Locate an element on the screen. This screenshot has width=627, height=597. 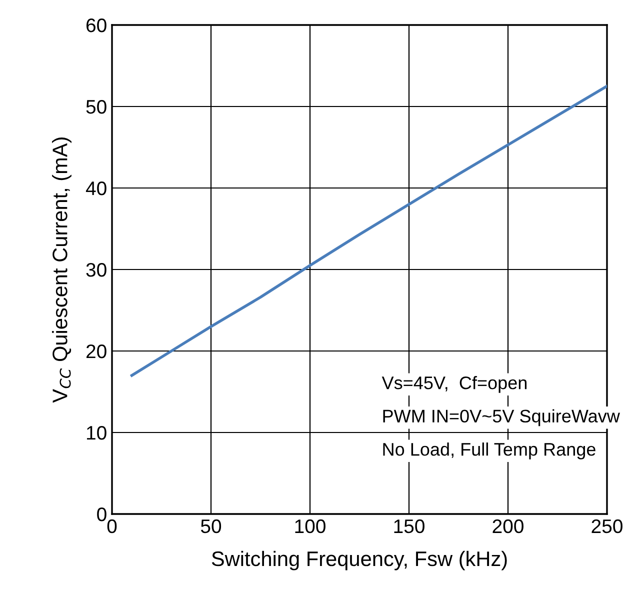
y-tick-label: 60 is located at coordinates (96, 25).